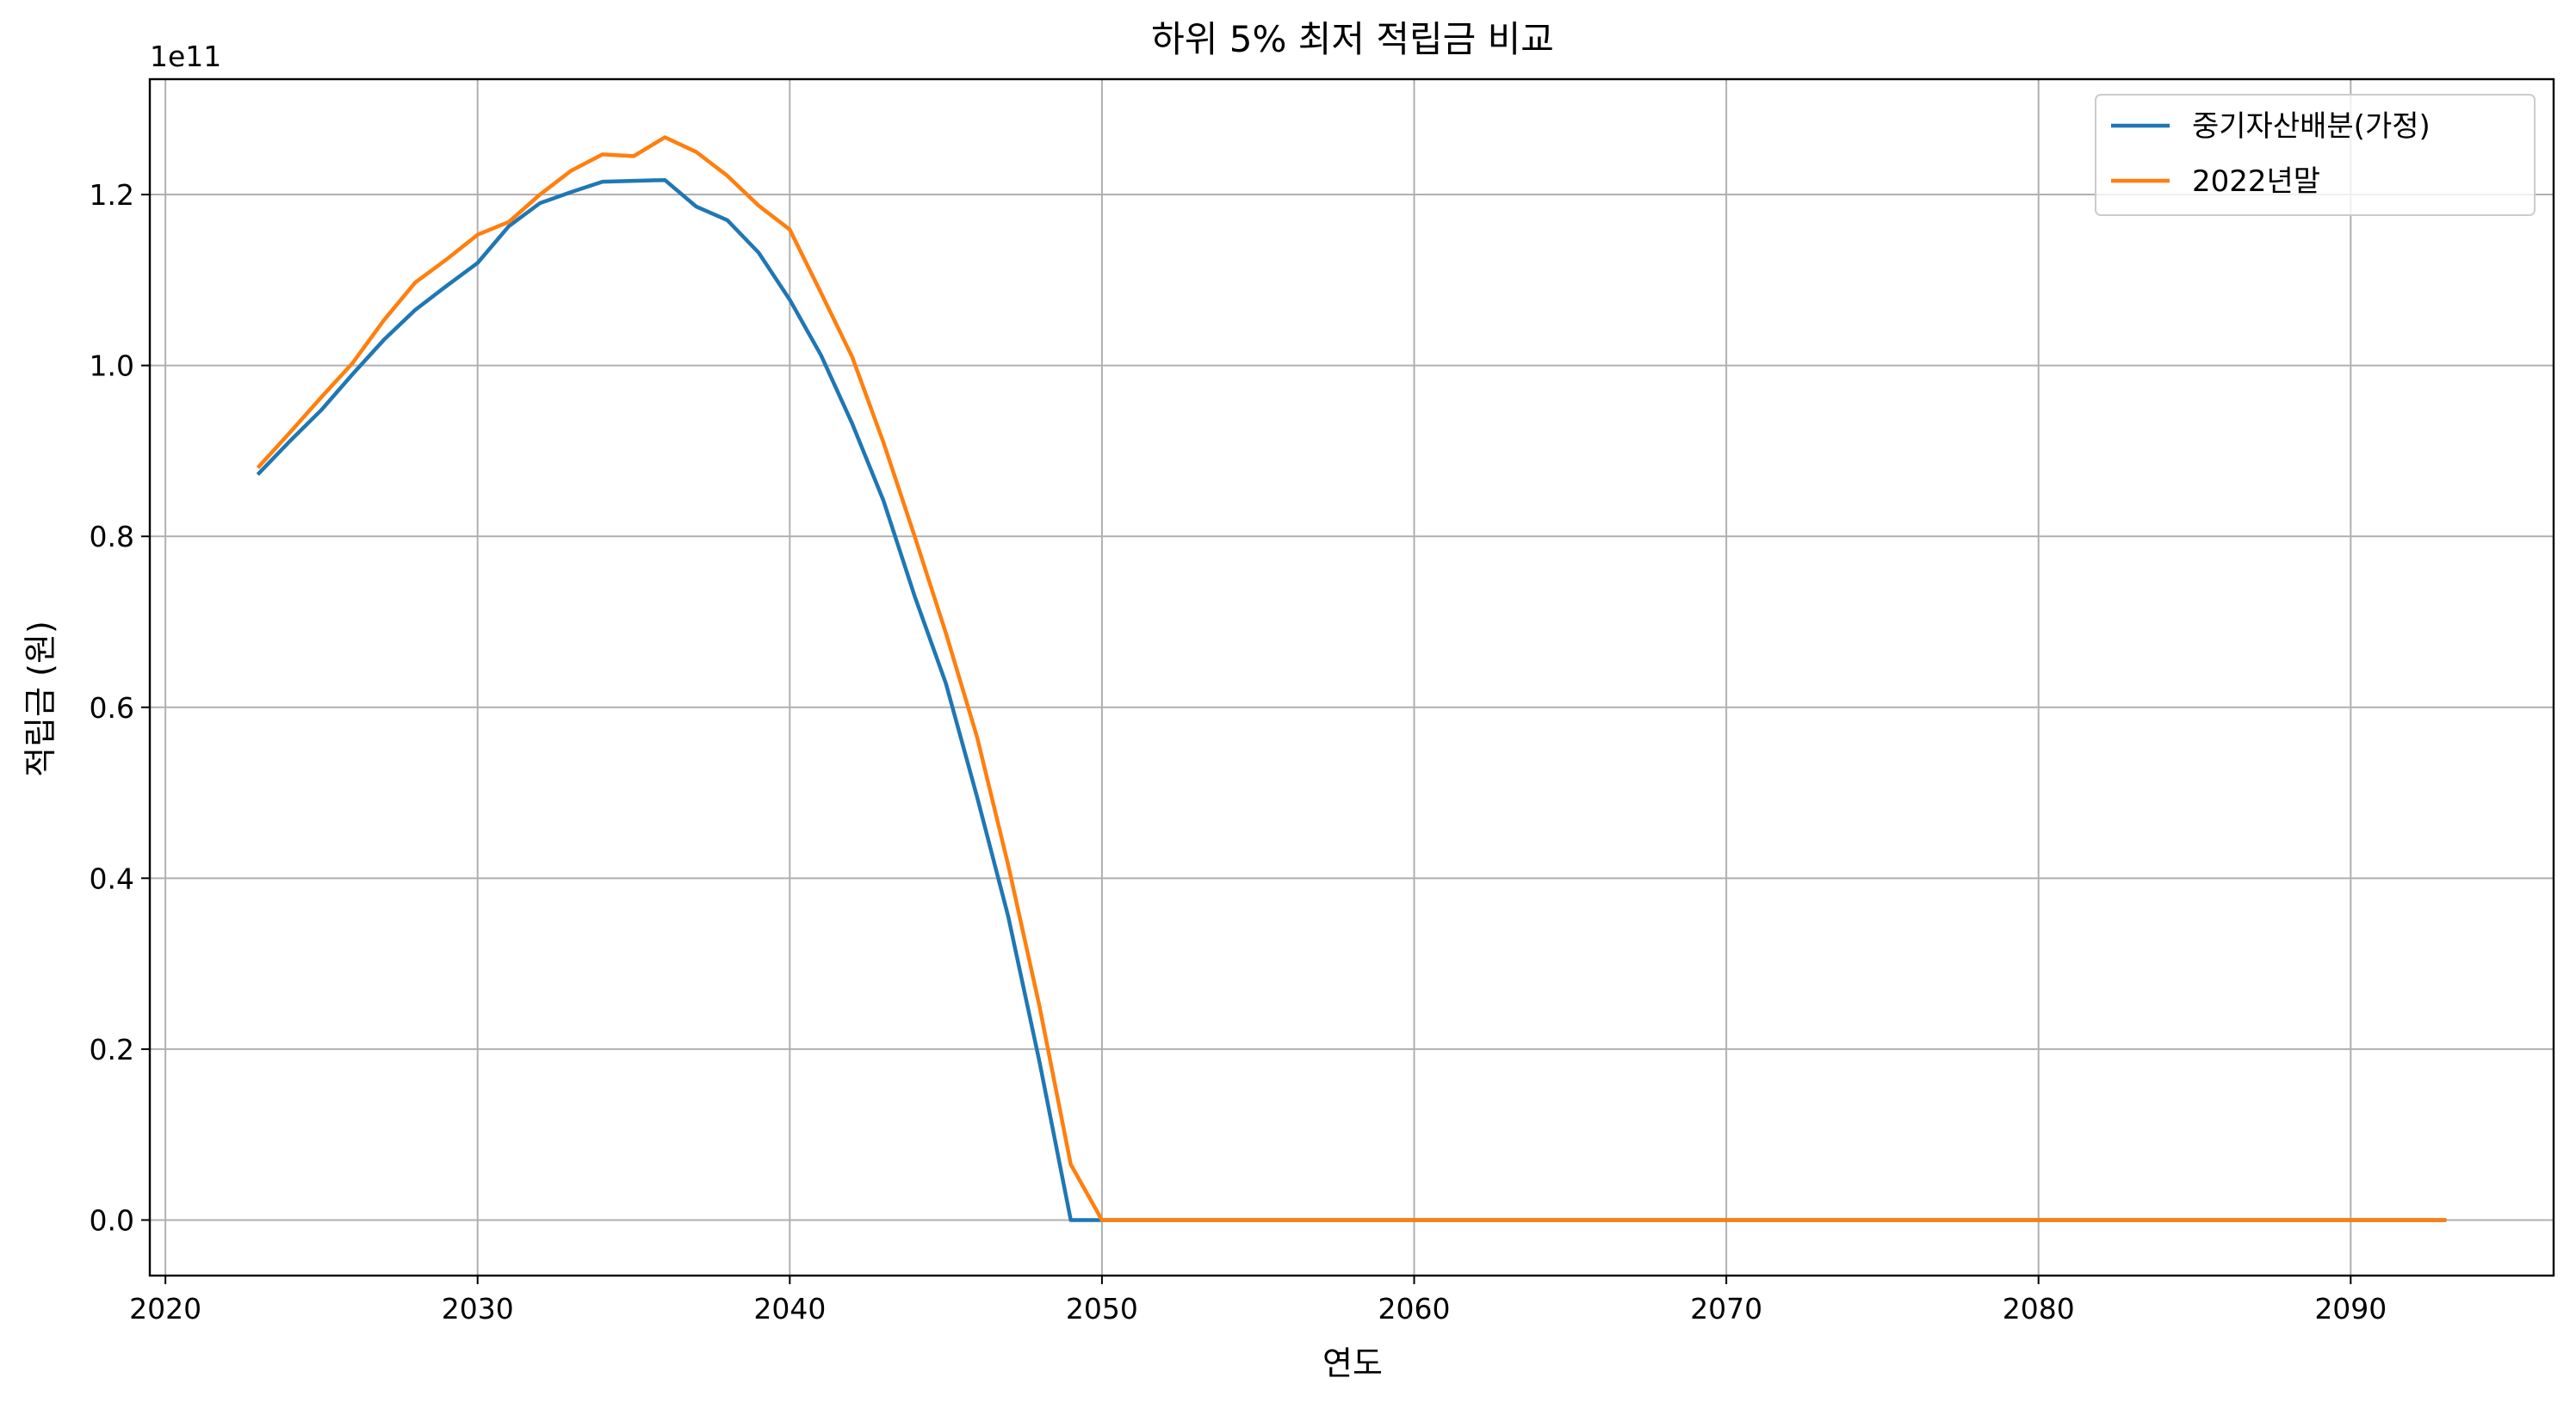  Describe the element at coordinates (2039, 1309) in the screenshot. I see `x-tick-label: 2080` at that location.